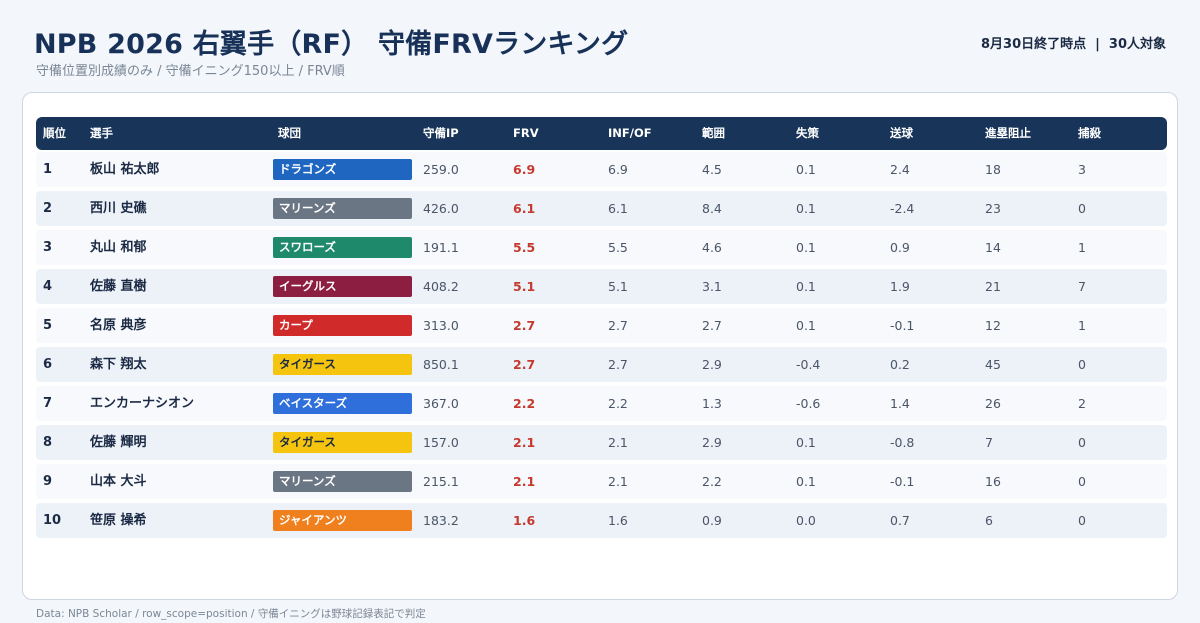  I want to click on table-row: 7 エンカーナシオン 367.0 2.2 2.2 1.3 -0.6 1.4 26 2 ベイスターズ, so click(601, 403).